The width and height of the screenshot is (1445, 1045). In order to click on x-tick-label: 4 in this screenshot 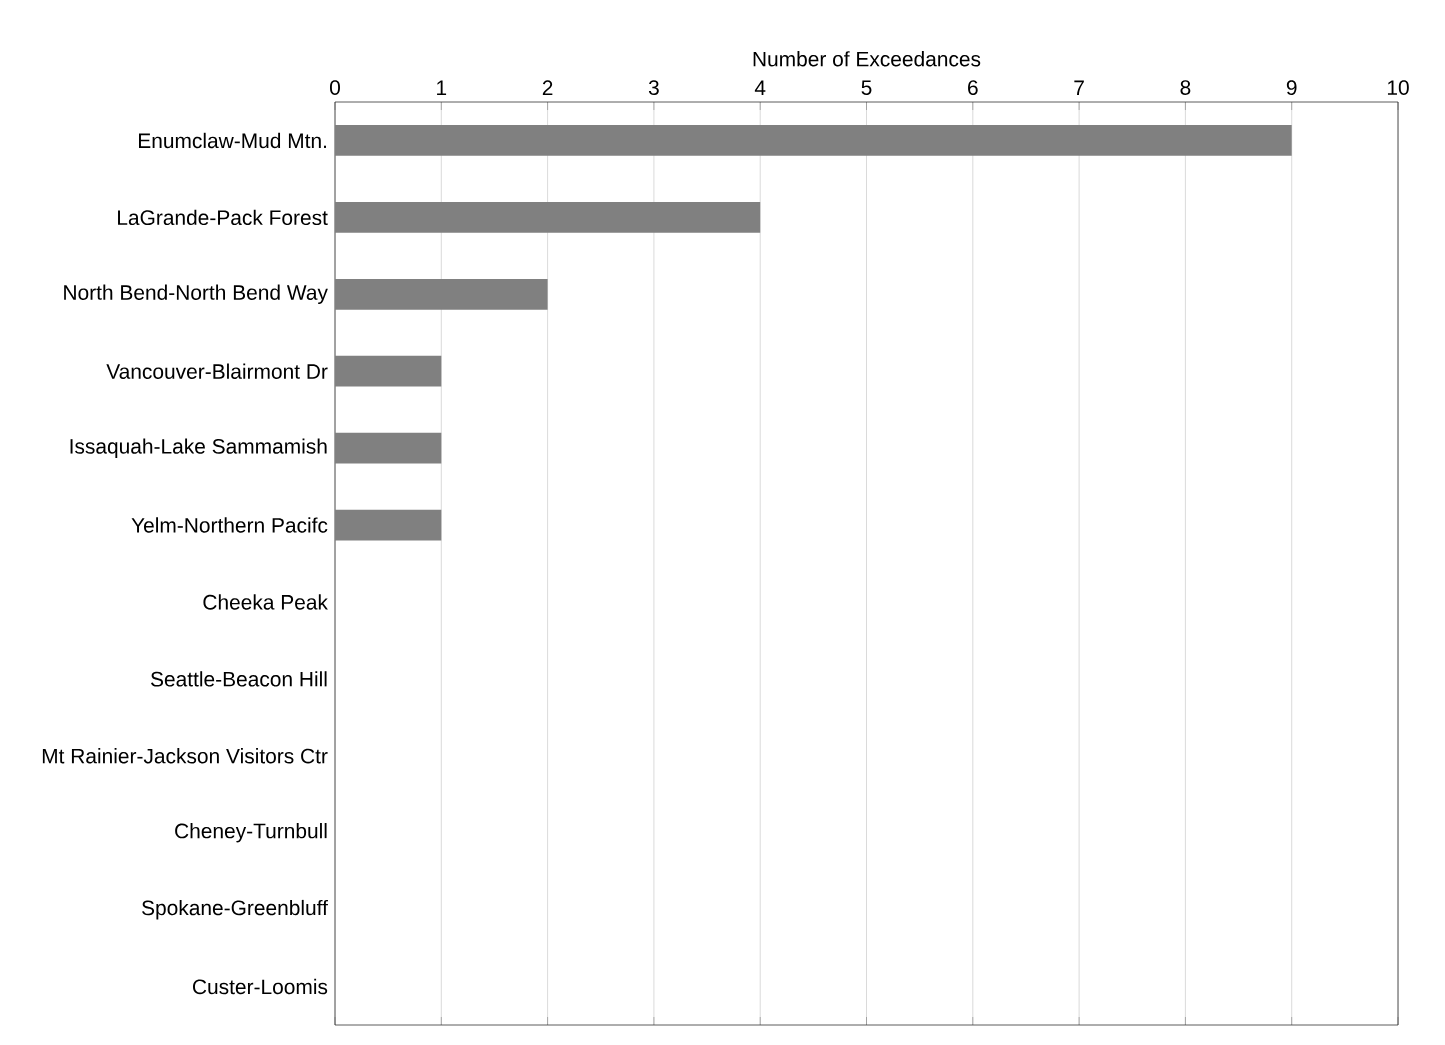, I will do `click(760, 87)`.